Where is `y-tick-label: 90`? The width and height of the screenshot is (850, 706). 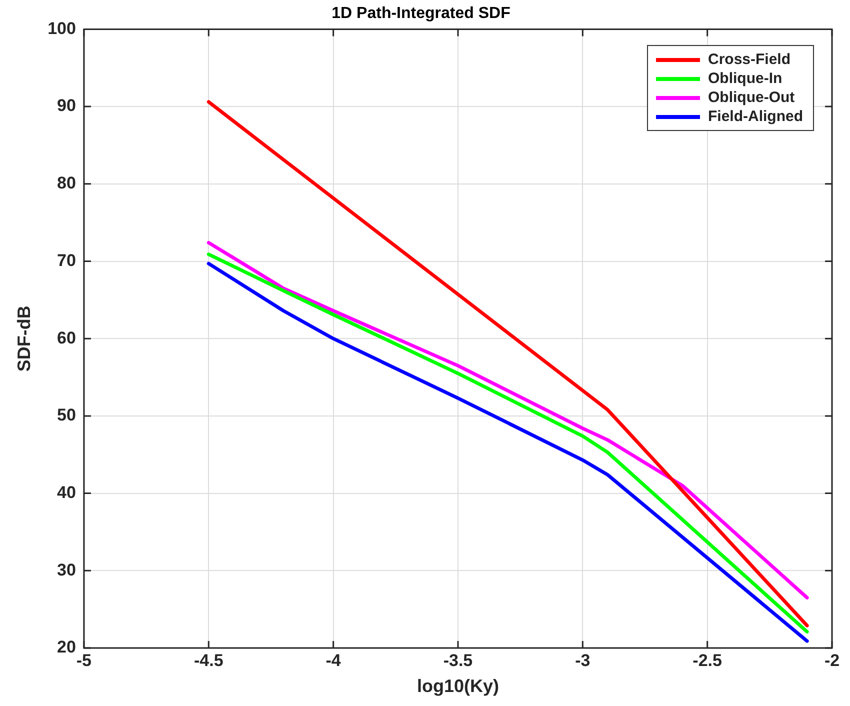
y-tick-label: 90 is located at coordinates (66, 106).